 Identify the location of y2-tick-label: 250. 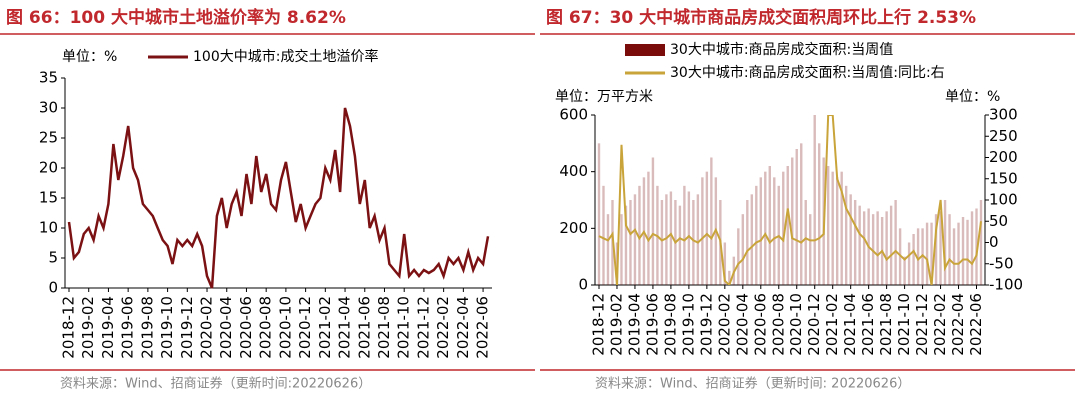
(1003, 136).